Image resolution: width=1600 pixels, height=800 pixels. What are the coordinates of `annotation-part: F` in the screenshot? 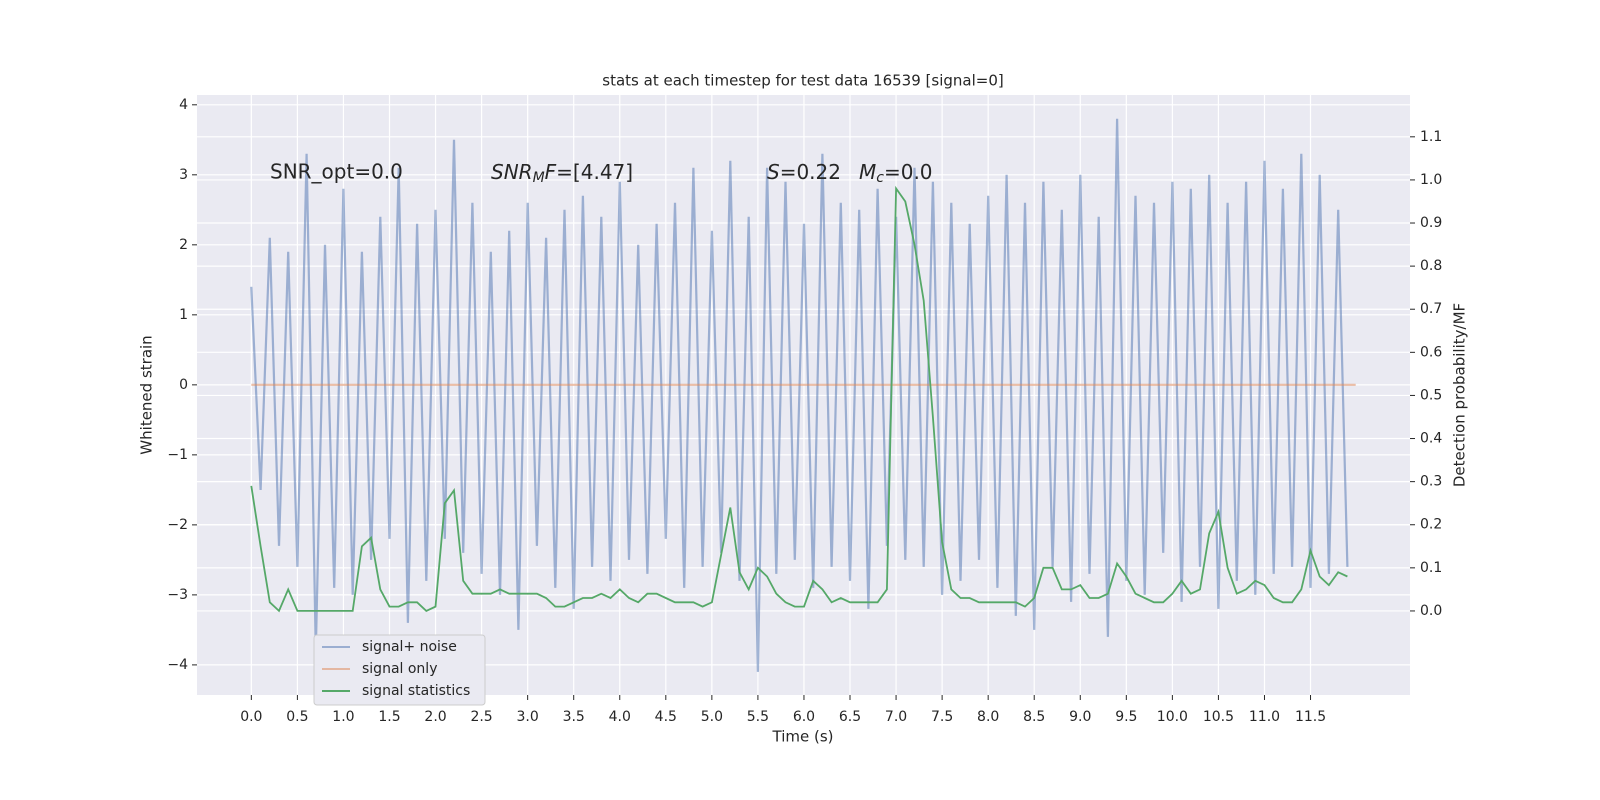 It's located at (551, 172).